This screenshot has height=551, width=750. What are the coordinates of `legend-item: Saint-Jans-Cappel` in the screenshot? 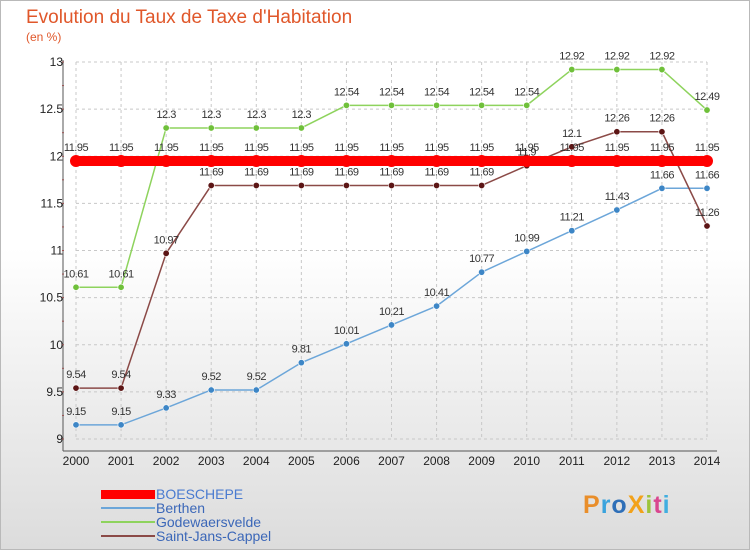 It's located at (186, 536).